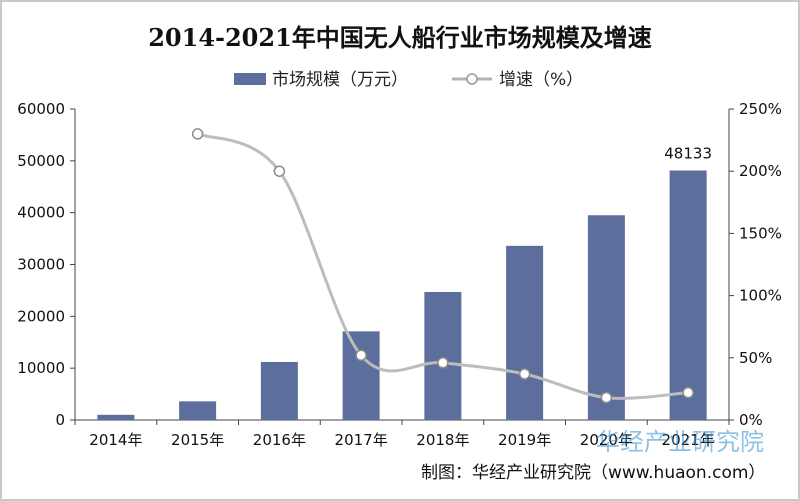 This screenshot has width=800, height=501. I want to click on right-axis-tick-label: 250%, so click(760, 109).